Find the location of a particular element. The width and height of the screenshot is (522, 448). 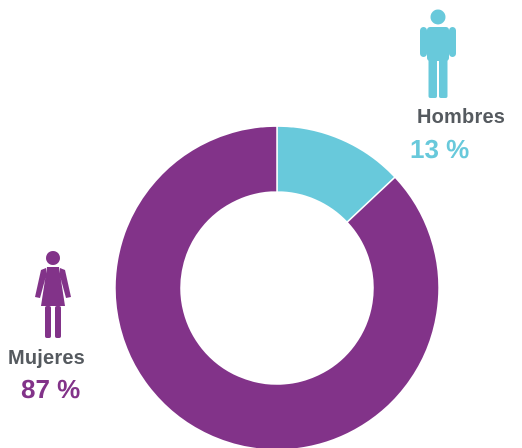

woman-icon-shape is located at coordinates (53, 294).